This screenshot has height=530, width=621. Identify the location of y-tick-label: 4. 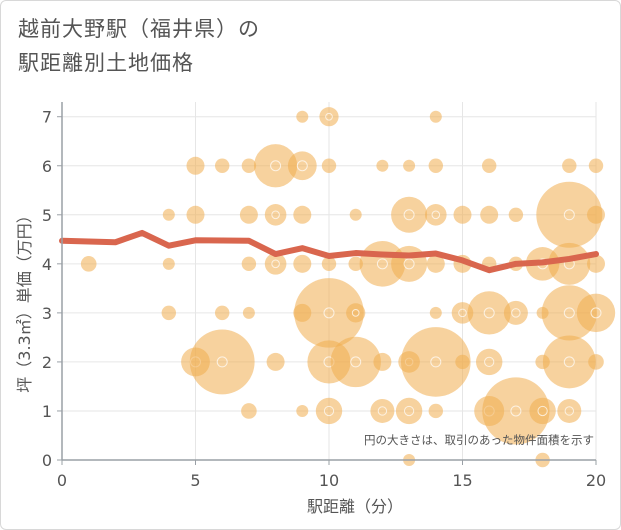
(47, 264).